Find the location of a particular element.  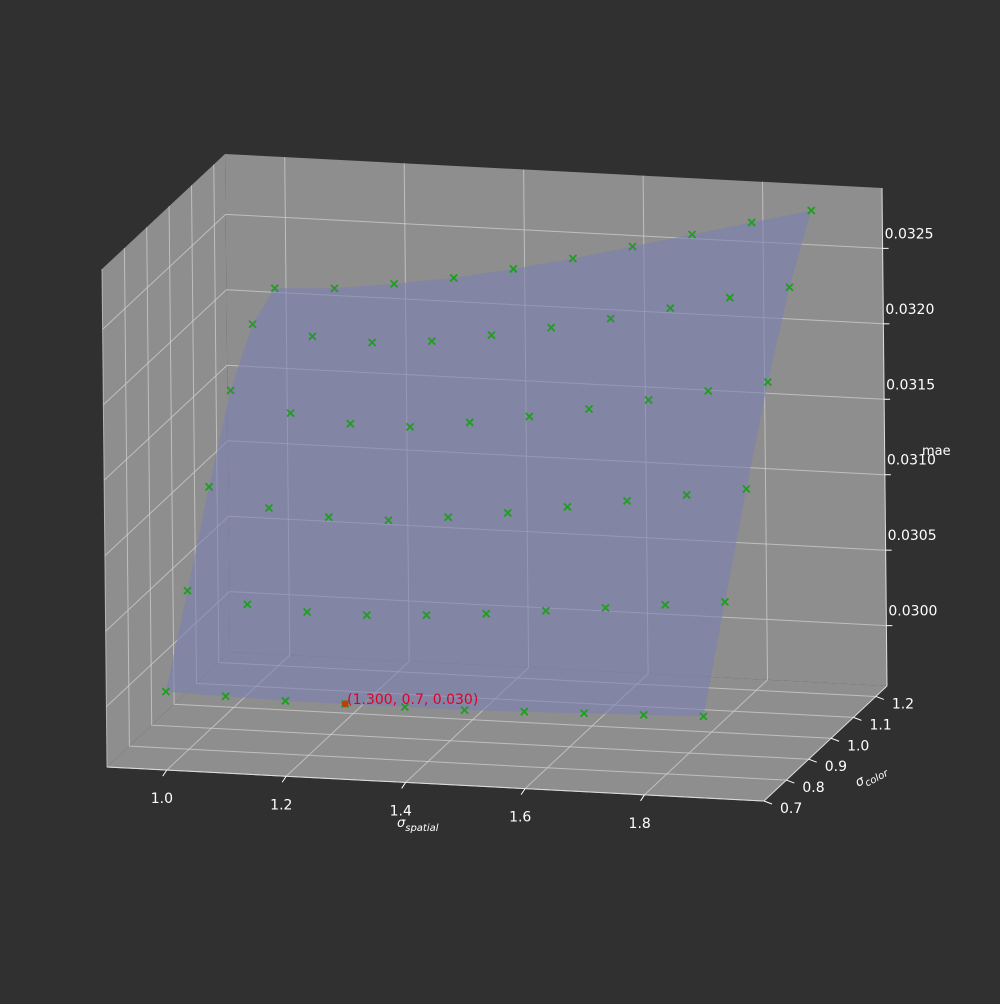

x-axis-title: σspatial is located at coordinates (418, 825).